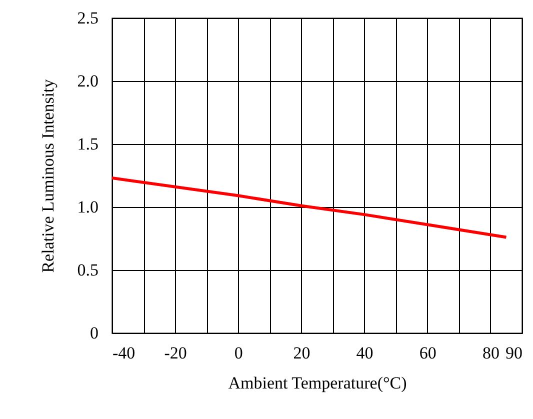  What do you see at coordinates (87, 207) in the screenshot?
I see `y-tick-label: 1.0` at bounding box center [87, 207].